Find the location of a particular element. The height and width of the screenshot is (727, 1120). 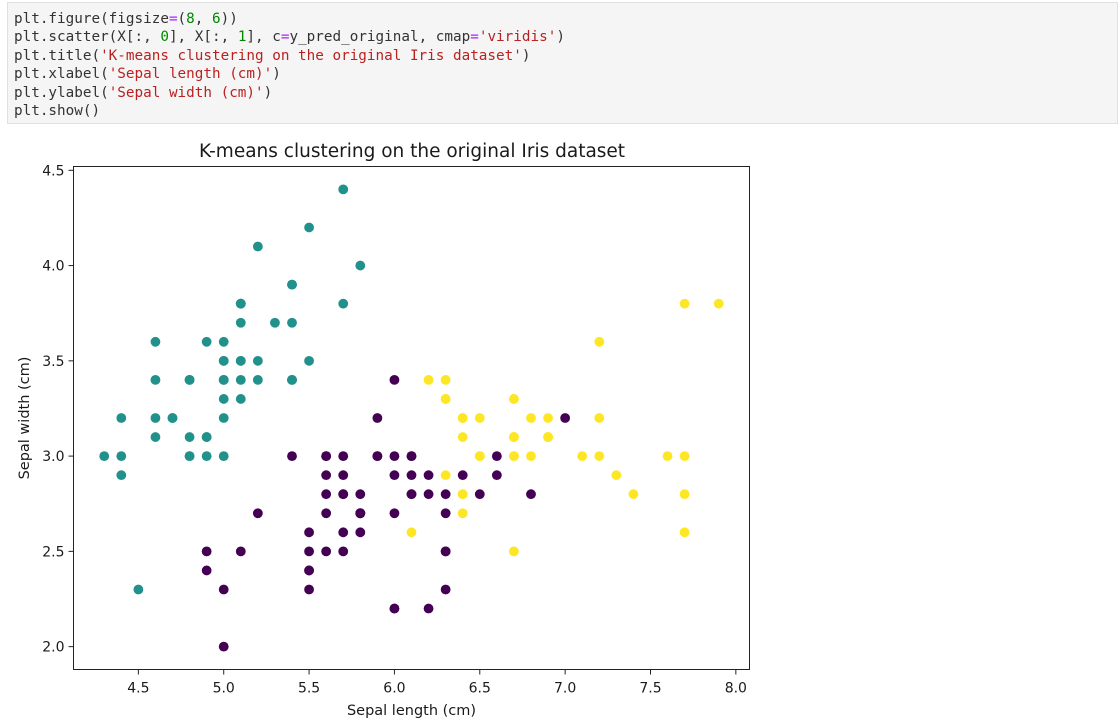

code-token: , is located at coordinates (203, 19).